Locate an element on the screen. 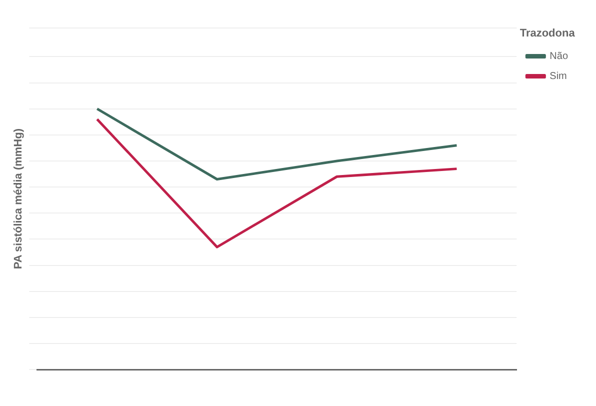 The height and width of the screenshot is (406, 596). legend-title: Trazodona is located at coordinates (548, 34).